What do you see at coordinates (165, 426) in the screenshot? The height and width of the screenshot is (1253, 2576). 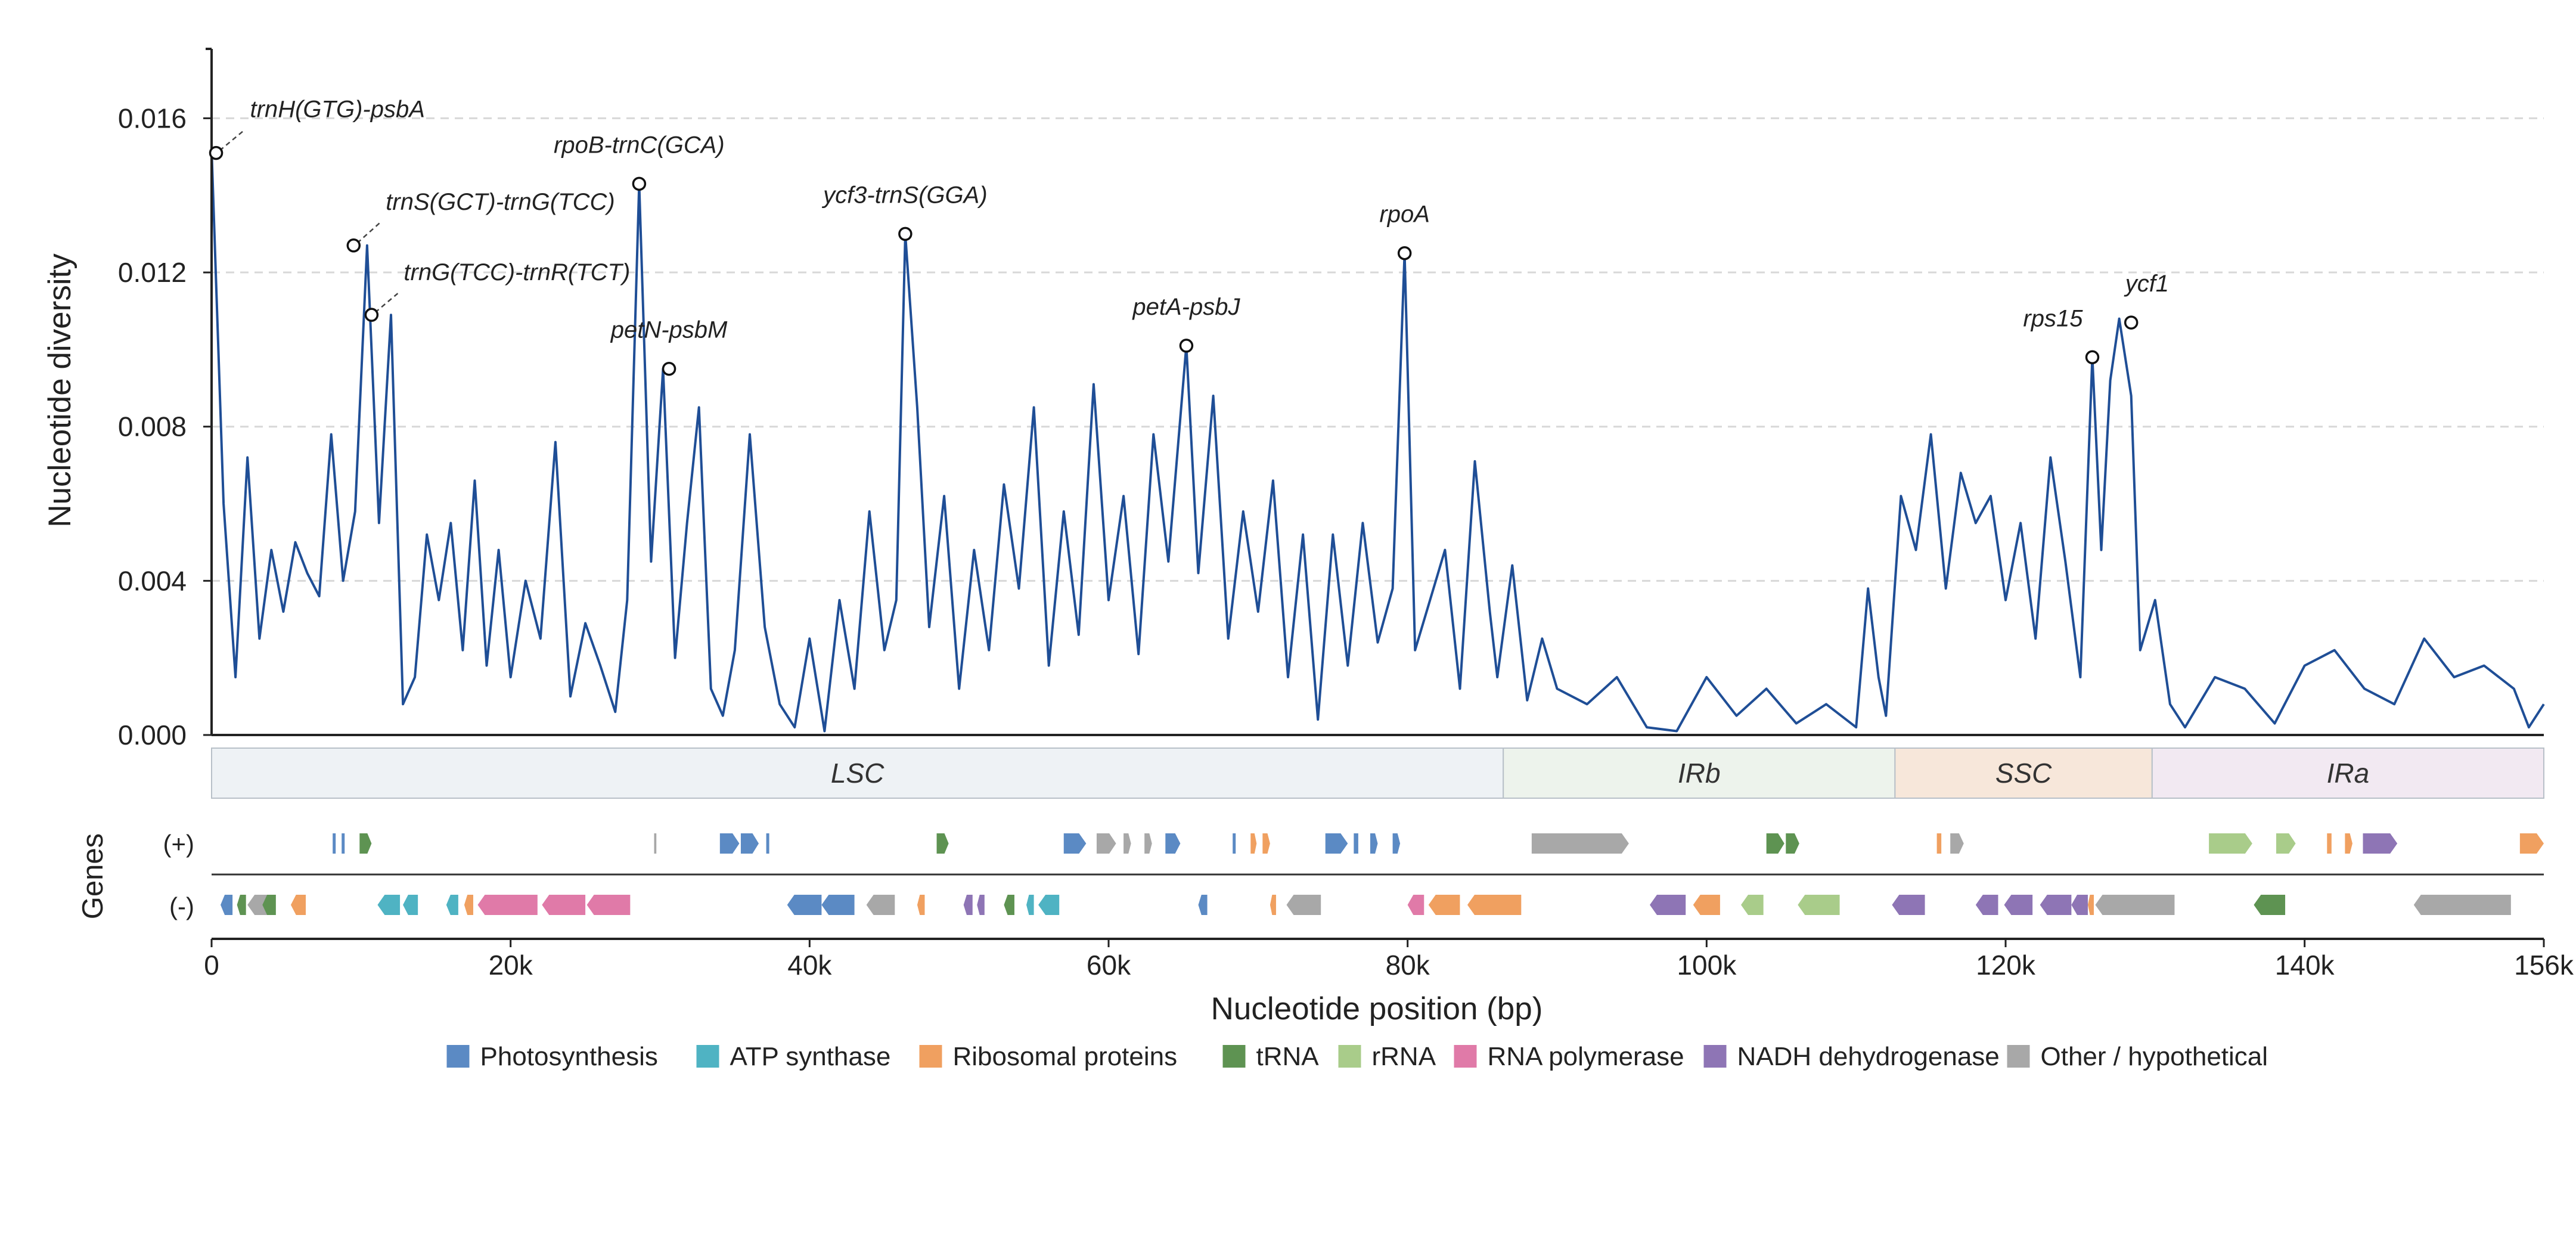 I see `y-axis-ticks: 0.000 0.004 0.008 0.012 0.016` at bounding box center [165, 426].